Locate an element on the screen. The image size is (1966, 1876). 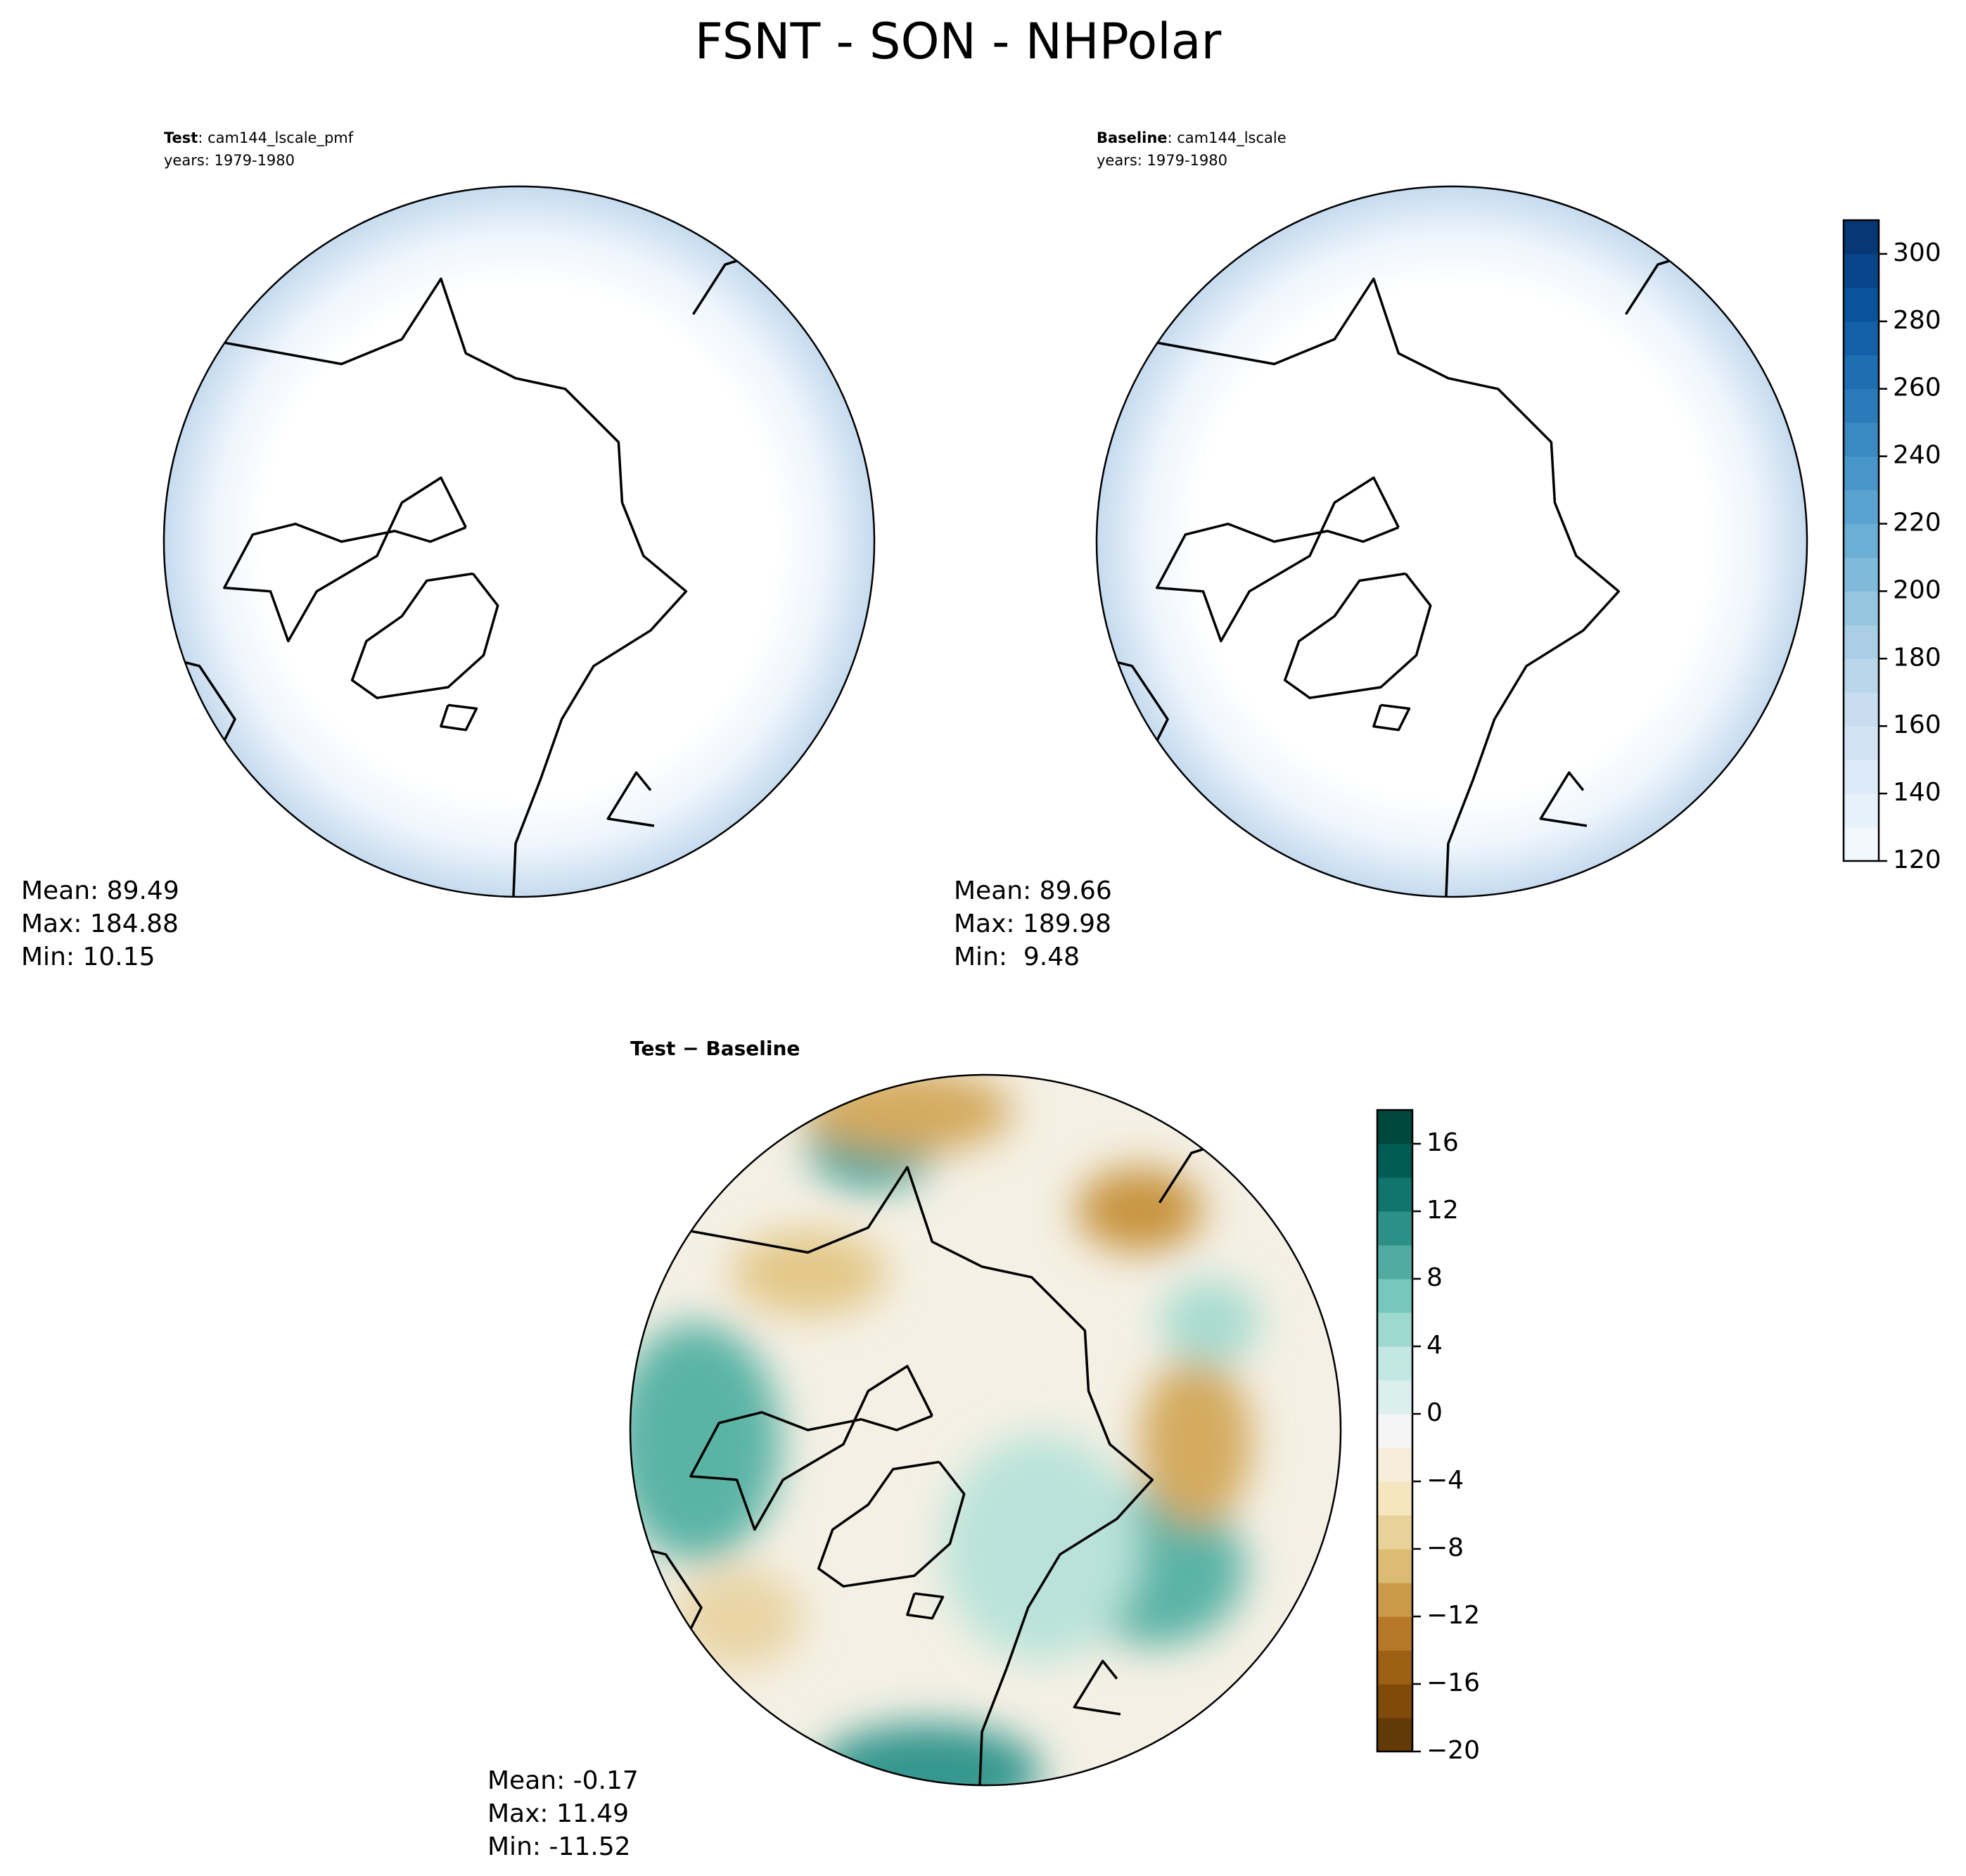
stat-line: Min: 10.15 is located at coordinates (88, 957).